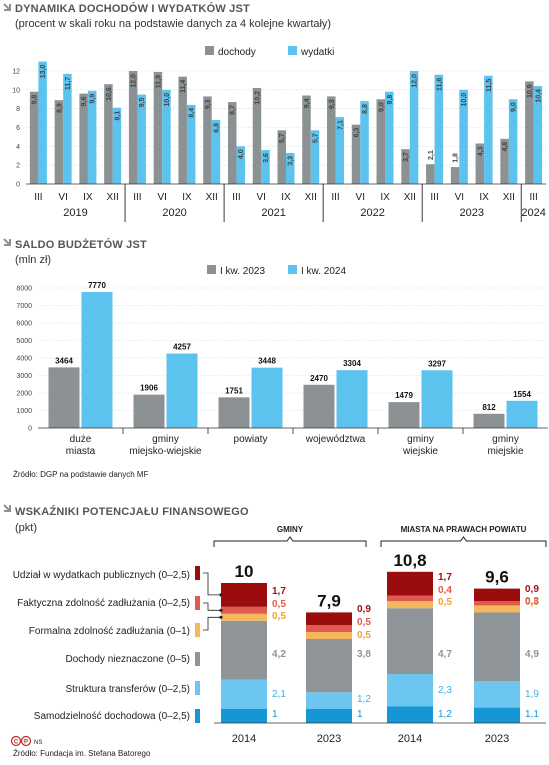 The width and height of the screenshot is (549, 765). What do you see at coordinates (317, 52) in the screenshot?
I see `legend-label: wydatki` at bounding box center [317, 52].